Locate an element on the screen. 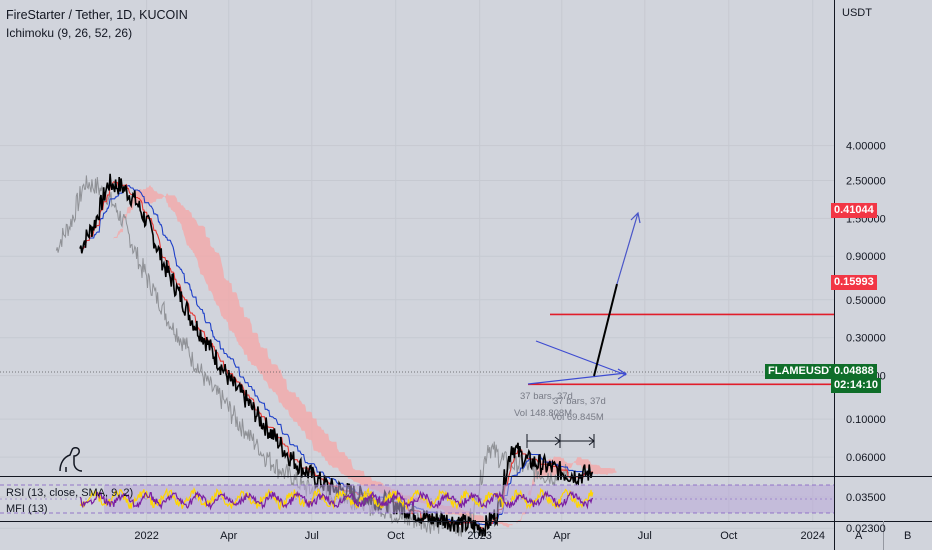 The height and width of the screenshot is (550, 932). rsi-legend: RSI (13, close, SMA, 9, 2) is located at coordinates (70, 493).